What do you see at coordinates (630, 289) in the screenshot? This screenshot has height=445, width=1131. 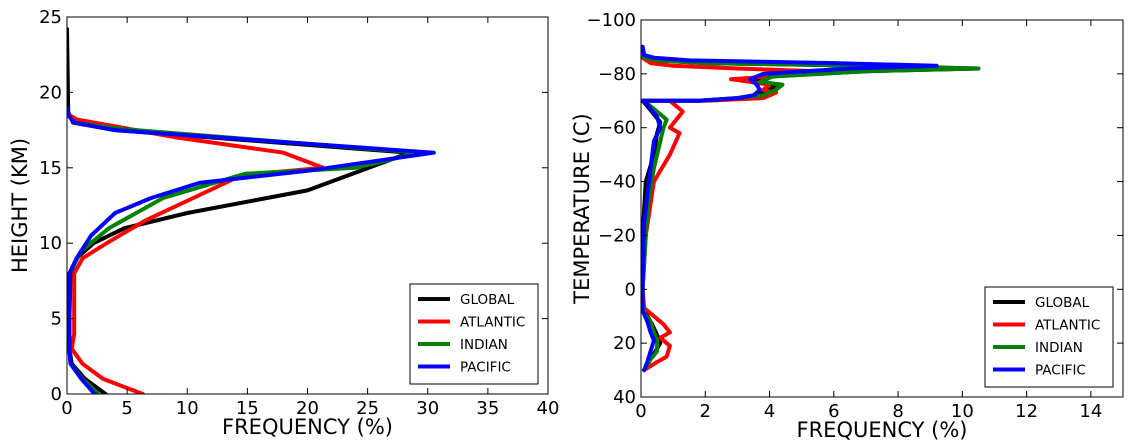 I see `temperature-y-tick-label: 0` at bounding box center [630, 289].